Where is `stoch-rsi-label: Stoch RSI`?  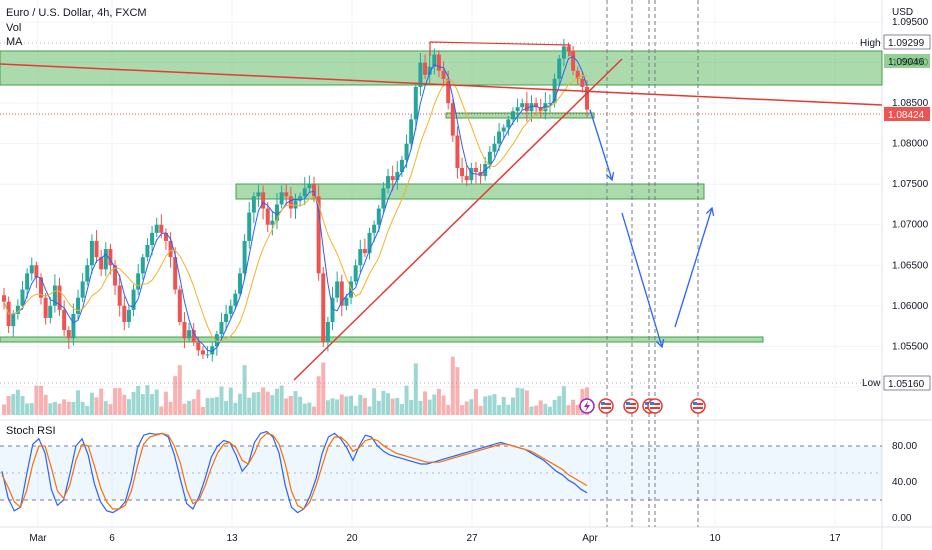
stoch-rsi-label: Stoch RSI is located at coordinates (31, 431).